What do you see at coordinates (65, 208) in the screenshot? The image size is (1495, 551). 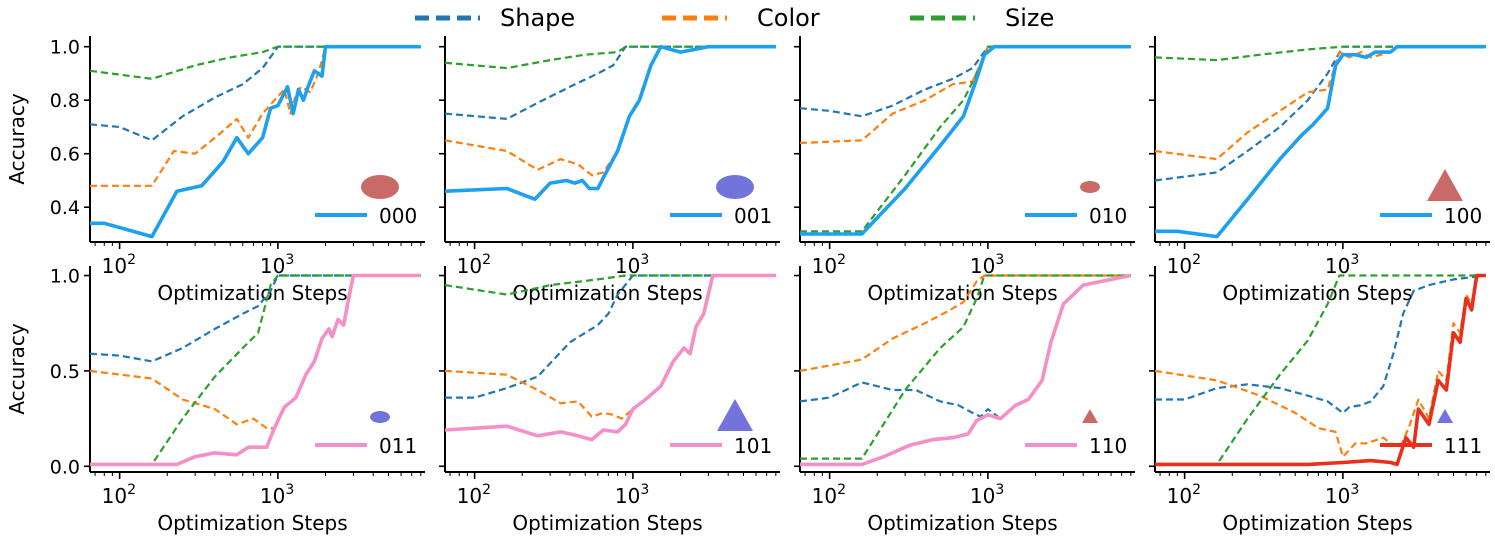 I see `y-tick-label: 0.4` at bounding box center [65, 208].